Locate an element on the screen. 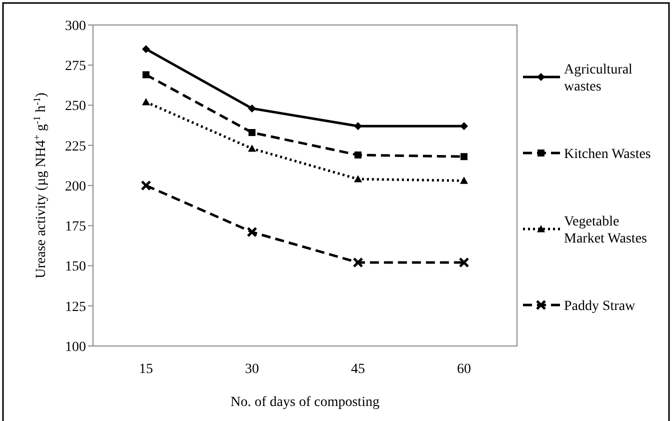 This screenshot has width=672, height=421. y-tick-label: 225 is located at coordinates (75, 146).